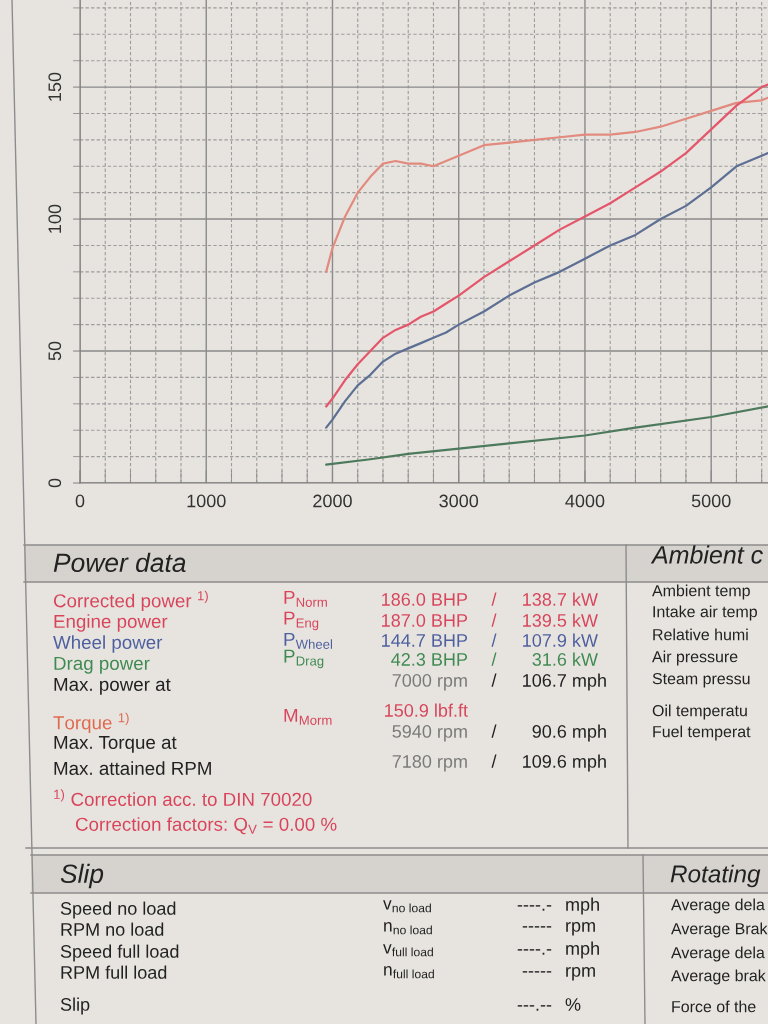 This screenshot has height=1024, width=768. What do you see at coordinates (108, 644) in the screenshot?
I see `text: Wheel power` at bounding box center [108, 644].